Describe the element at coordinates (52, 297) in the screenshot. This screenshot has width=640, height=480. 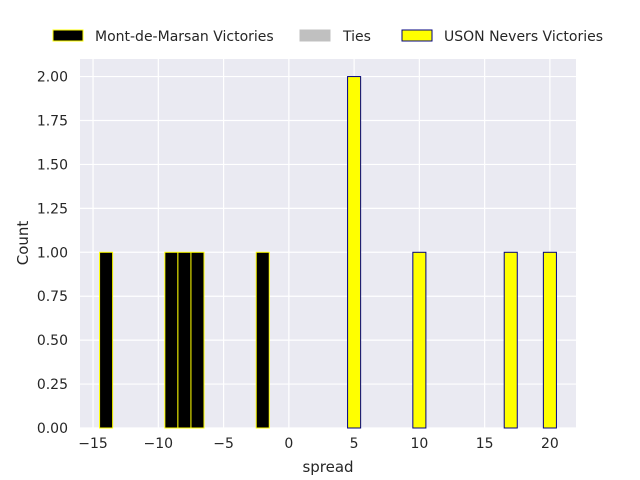
I see `y-tick-label: 0.75` at that location.